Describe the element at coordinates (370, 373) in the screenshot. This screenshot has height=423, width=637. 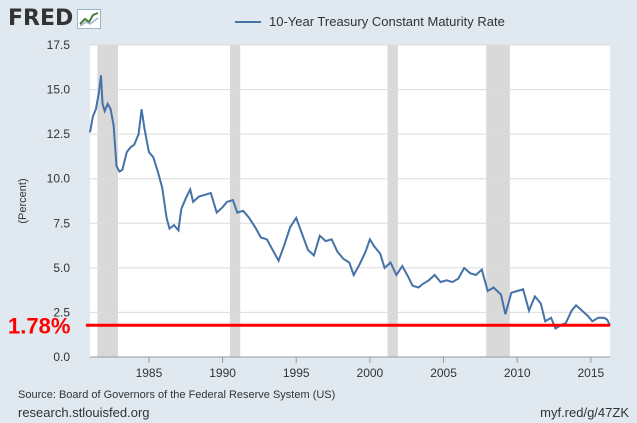
I see `x-tick-label: 2000` at that location.